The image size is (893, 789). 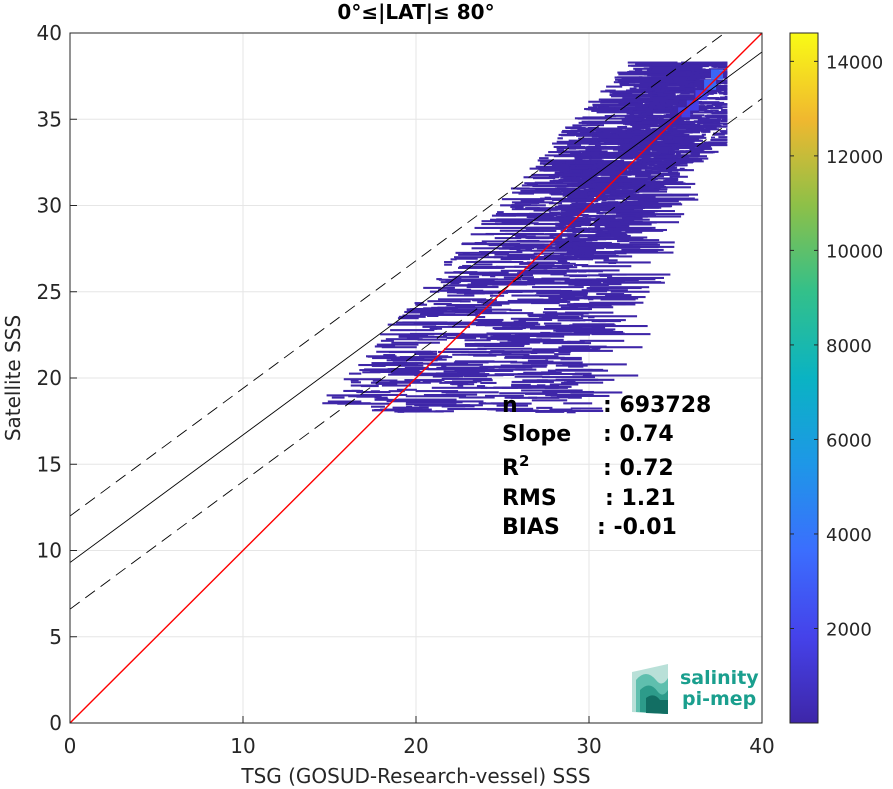 I want to click on y-tick-label: 5, so click(x=55, y=637).